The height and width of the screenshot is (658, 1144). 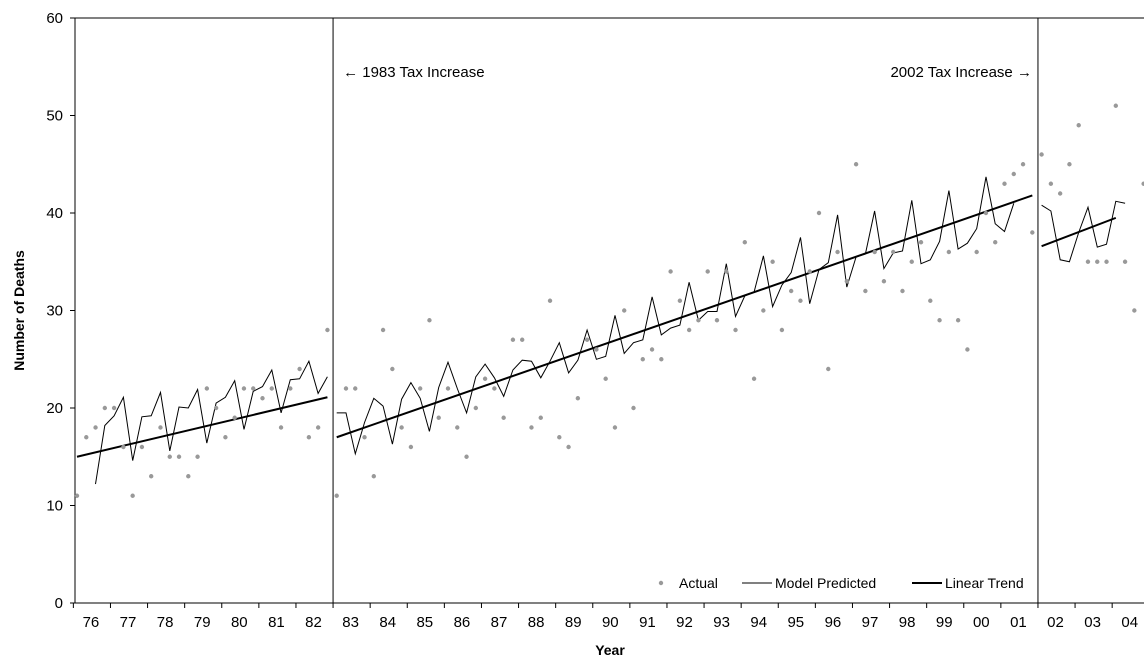 I want to click on legend-actual-marker, so click(x=661, y=583).